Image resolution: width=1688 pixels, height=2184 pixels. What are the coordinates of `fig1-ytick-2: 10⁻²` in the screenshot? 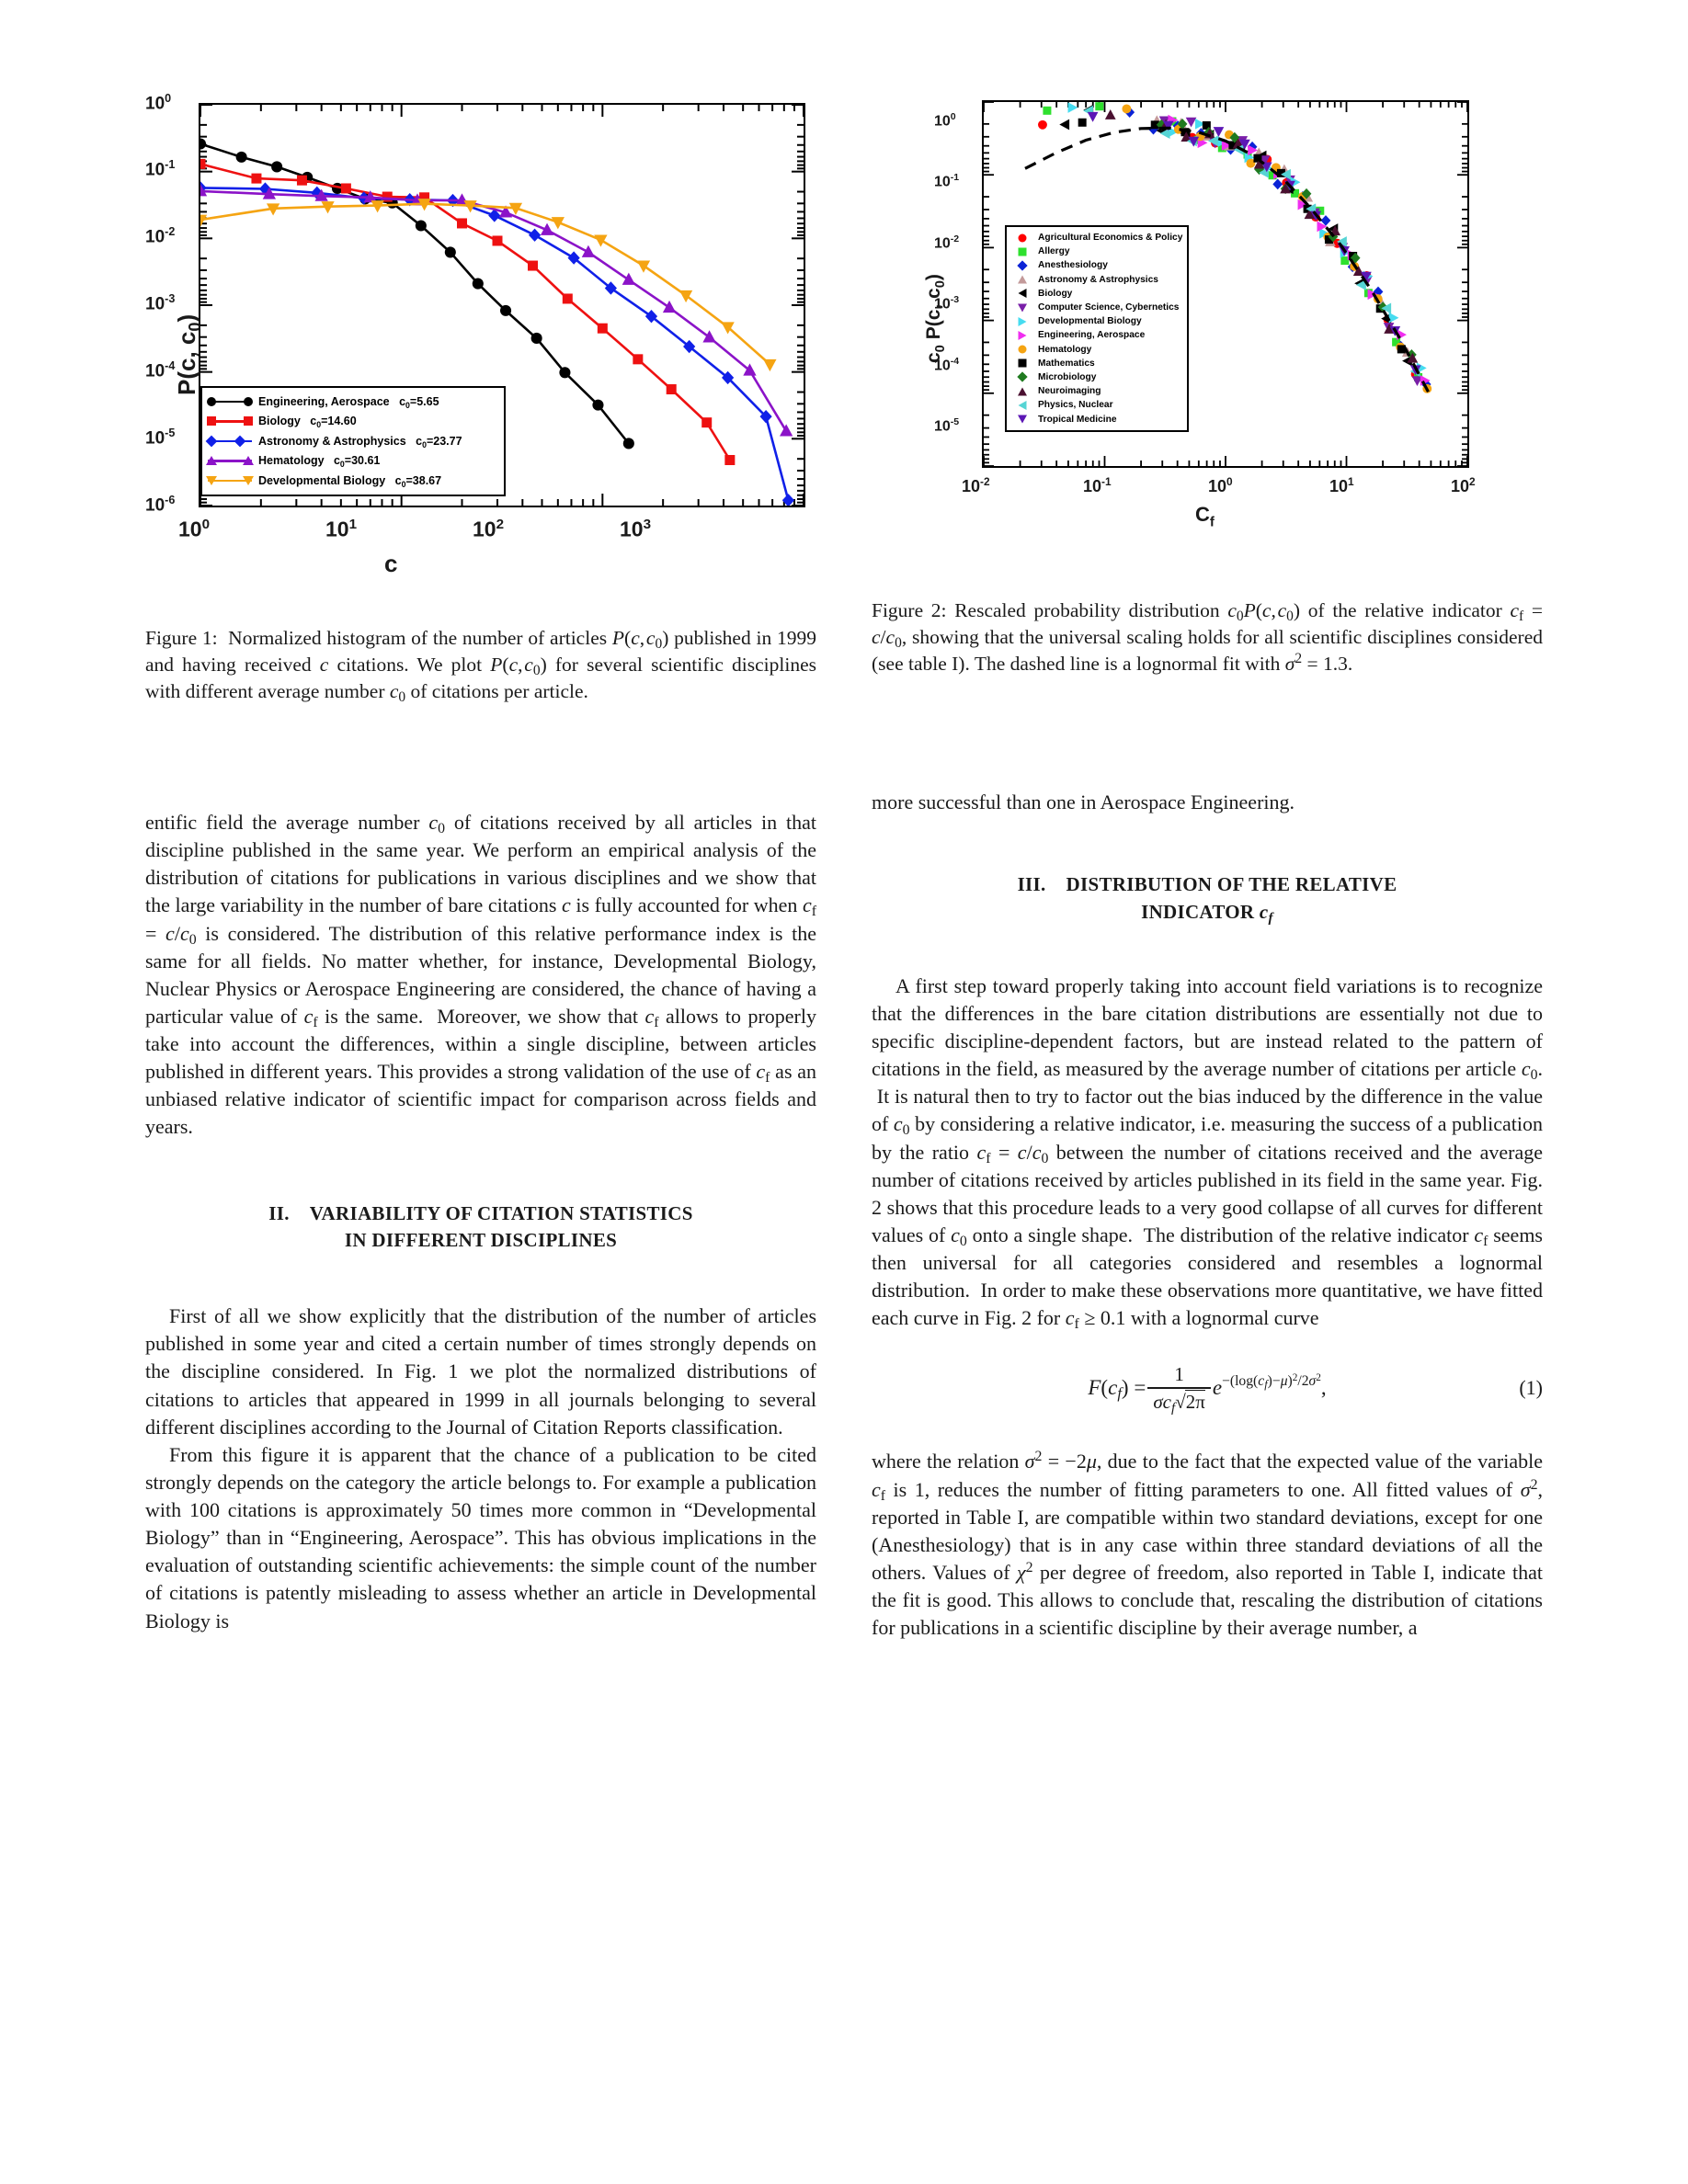 It's located at (160, 236).